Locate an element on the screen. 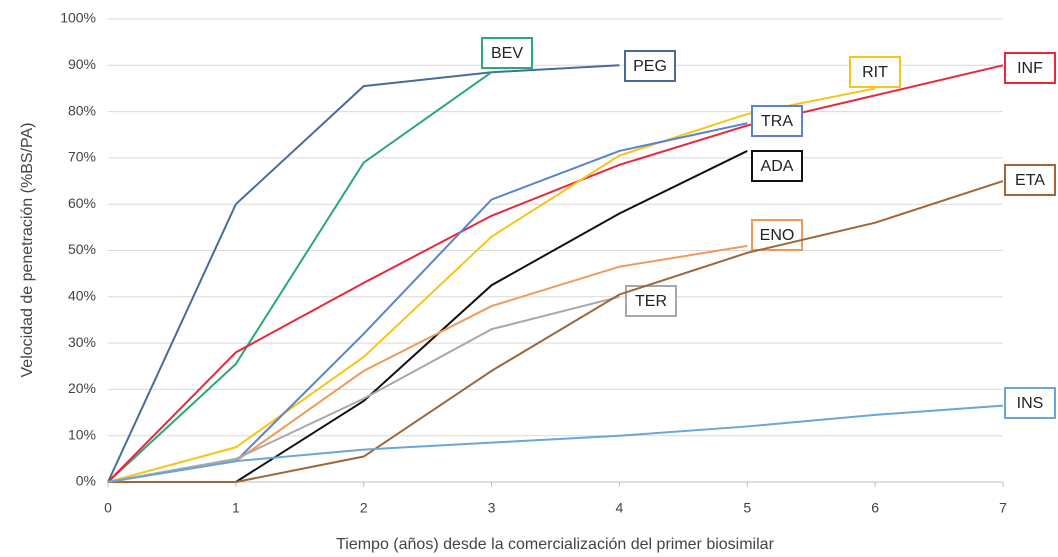 The height and width of the screenshot is (557, 1058). x-tick-label: 3 is located at coordinates (492, 508).